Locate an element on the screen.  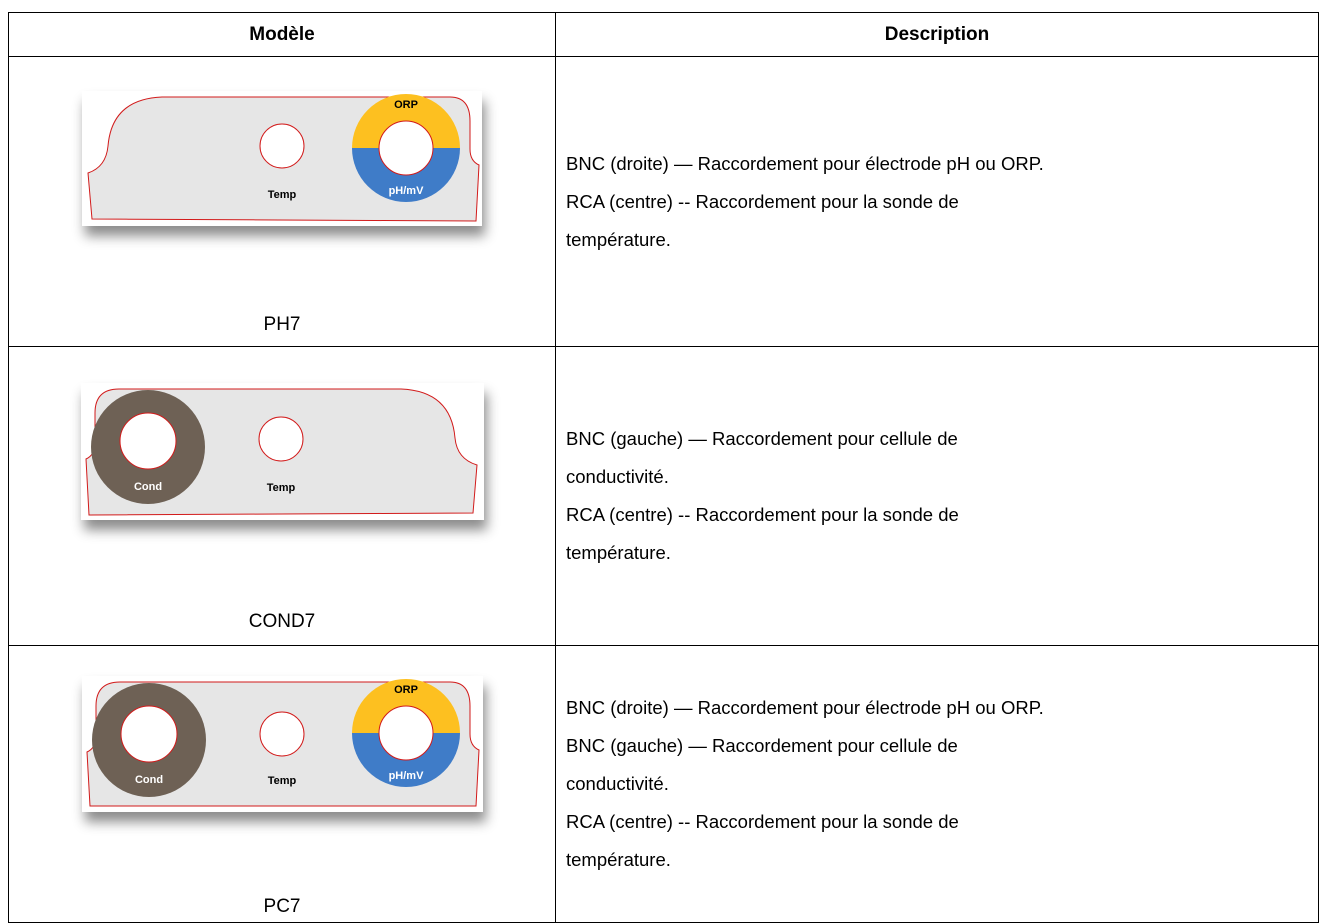
model-cell: Cond Temp ORP pH/mV PC7 is located at coordinates (282, 784).